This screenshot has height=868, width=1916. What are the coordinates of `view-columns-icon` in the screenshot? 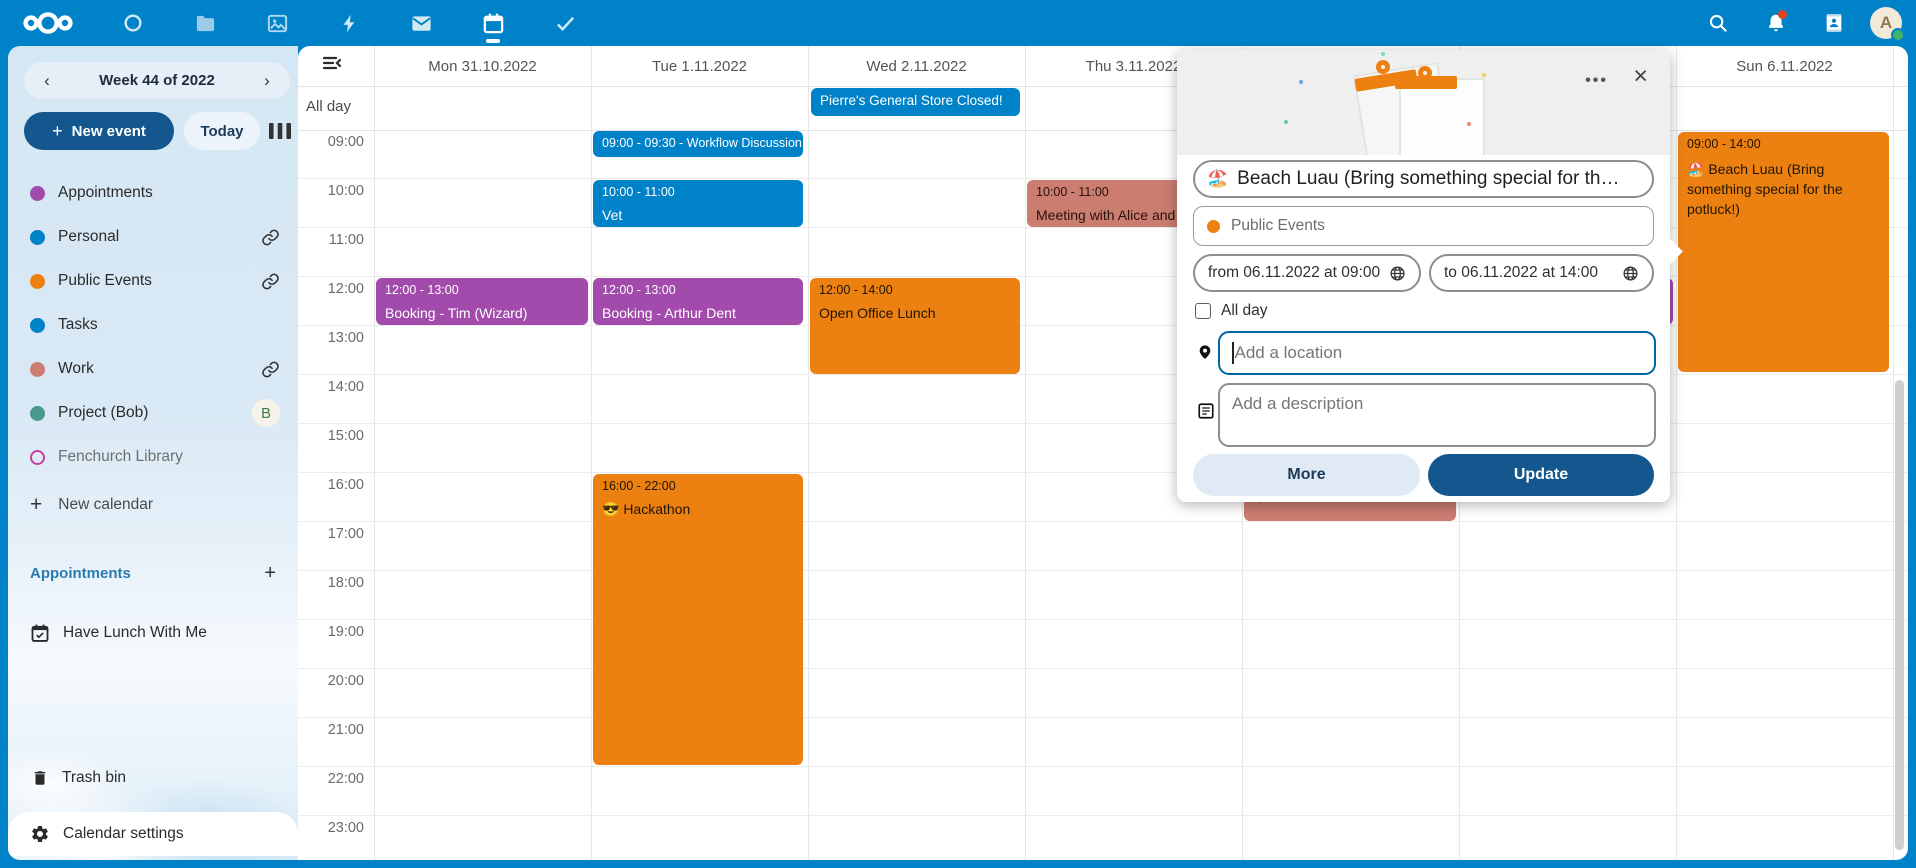 It's located at (280, 131).